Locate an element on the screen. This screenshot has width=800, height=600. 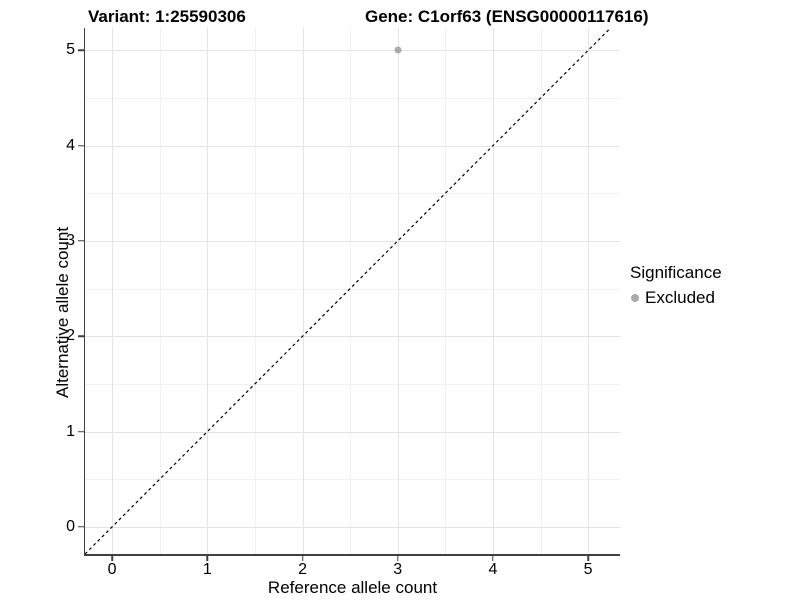
x-tick-label: 1 is located at coordinates (207, 569).